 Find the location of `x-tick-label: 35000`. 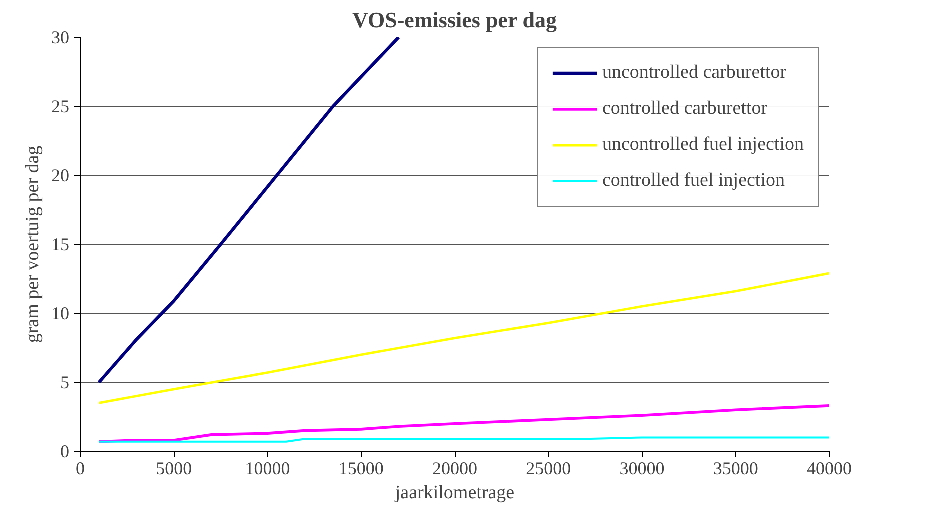

x-tick-label: 35000 is located at coordinates (735, 468).